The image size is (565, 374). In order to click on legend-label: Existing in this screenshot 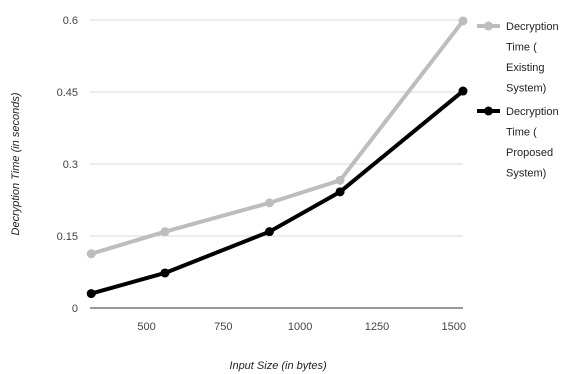, I will do `click(525, 68)`.